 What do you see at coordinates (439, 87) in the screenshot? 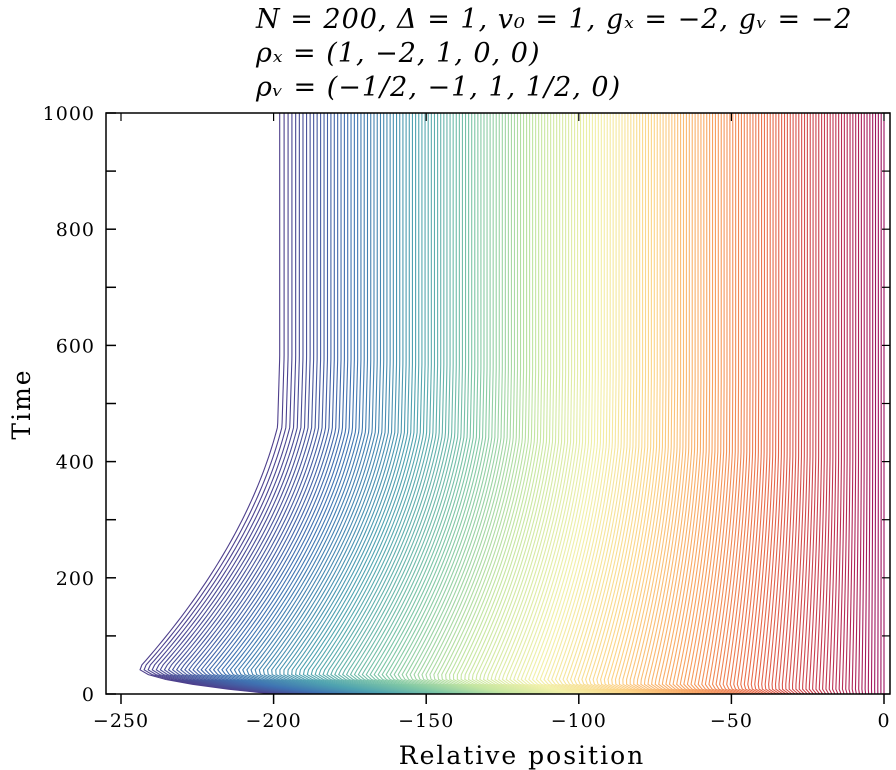
I see `chart-title-line-3: ρᵥ = (−1/2, −1, 1, 1/2, 0)` at bounding box center [439, 87].